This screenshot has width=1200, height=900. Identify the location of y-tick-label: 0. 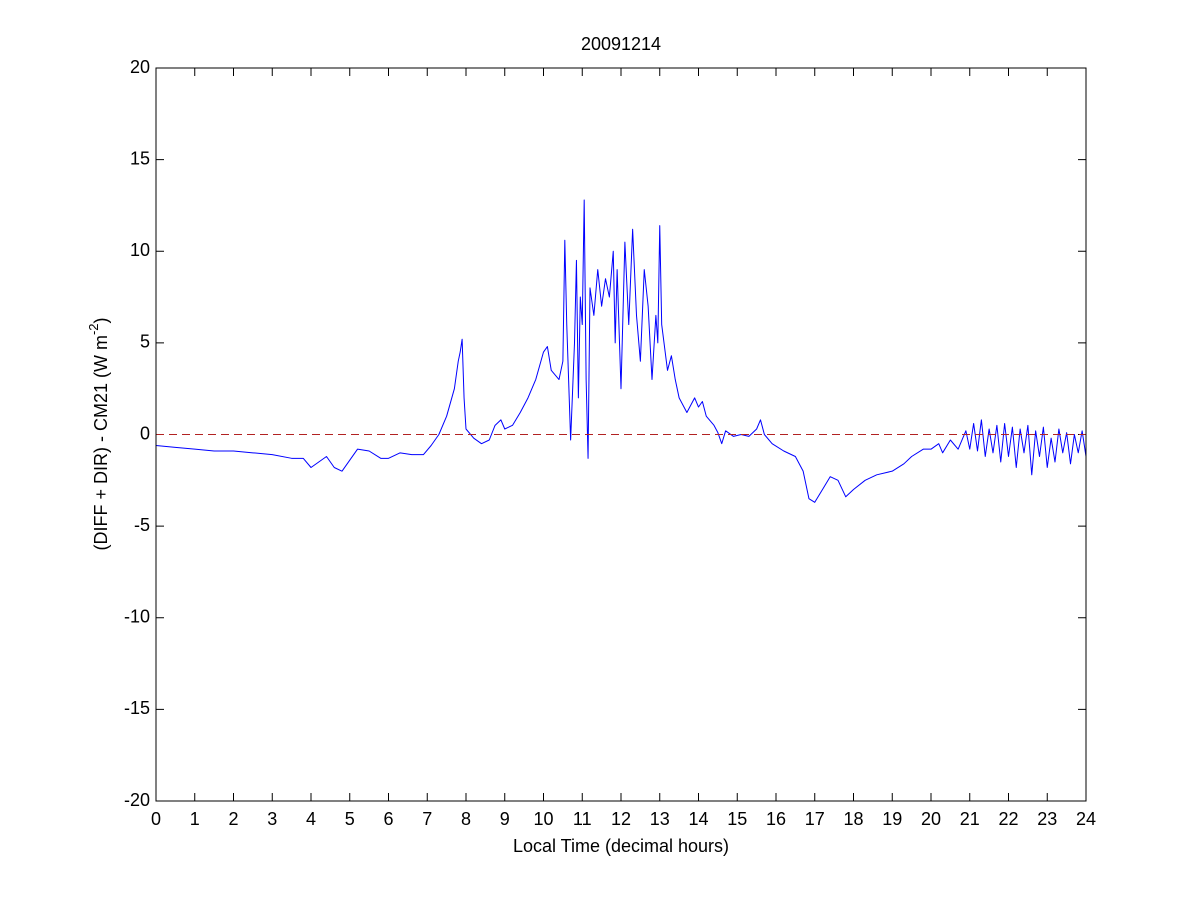
(145, 433).